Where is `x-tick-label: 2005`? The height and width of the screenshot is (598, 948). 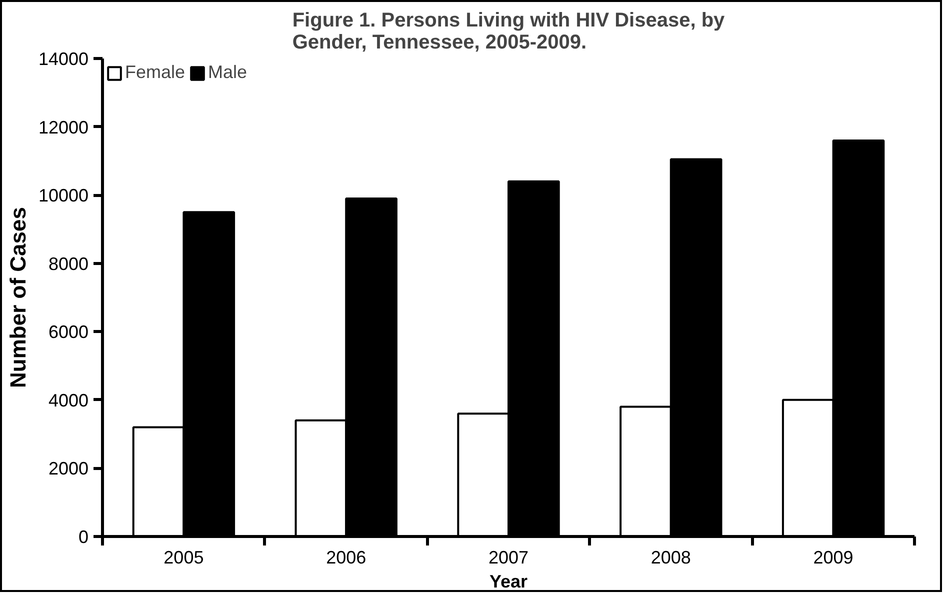 x-tick-label: 2005 is located at coordinates (184, 558).